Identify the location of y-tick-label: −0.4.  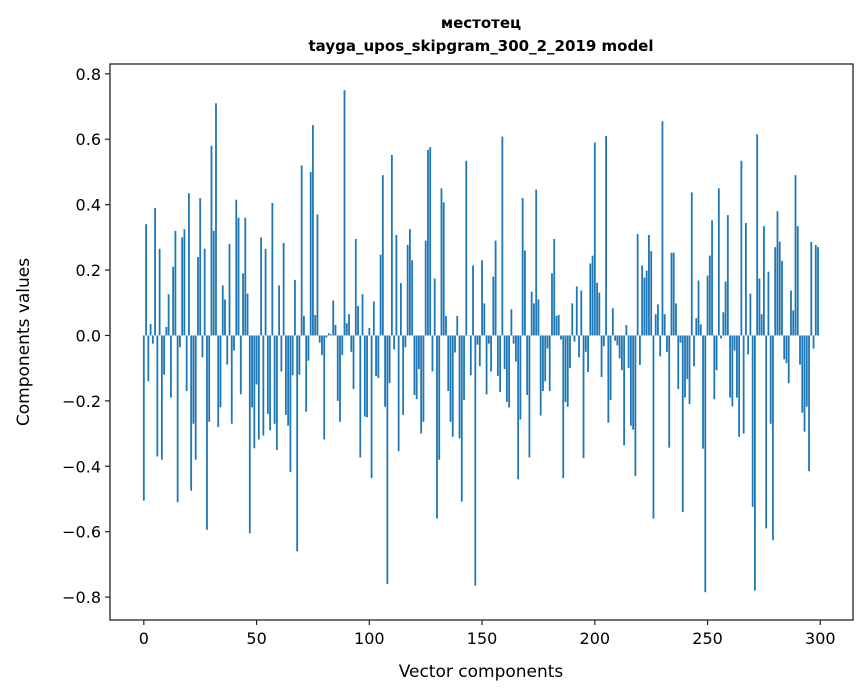
(81, 466).